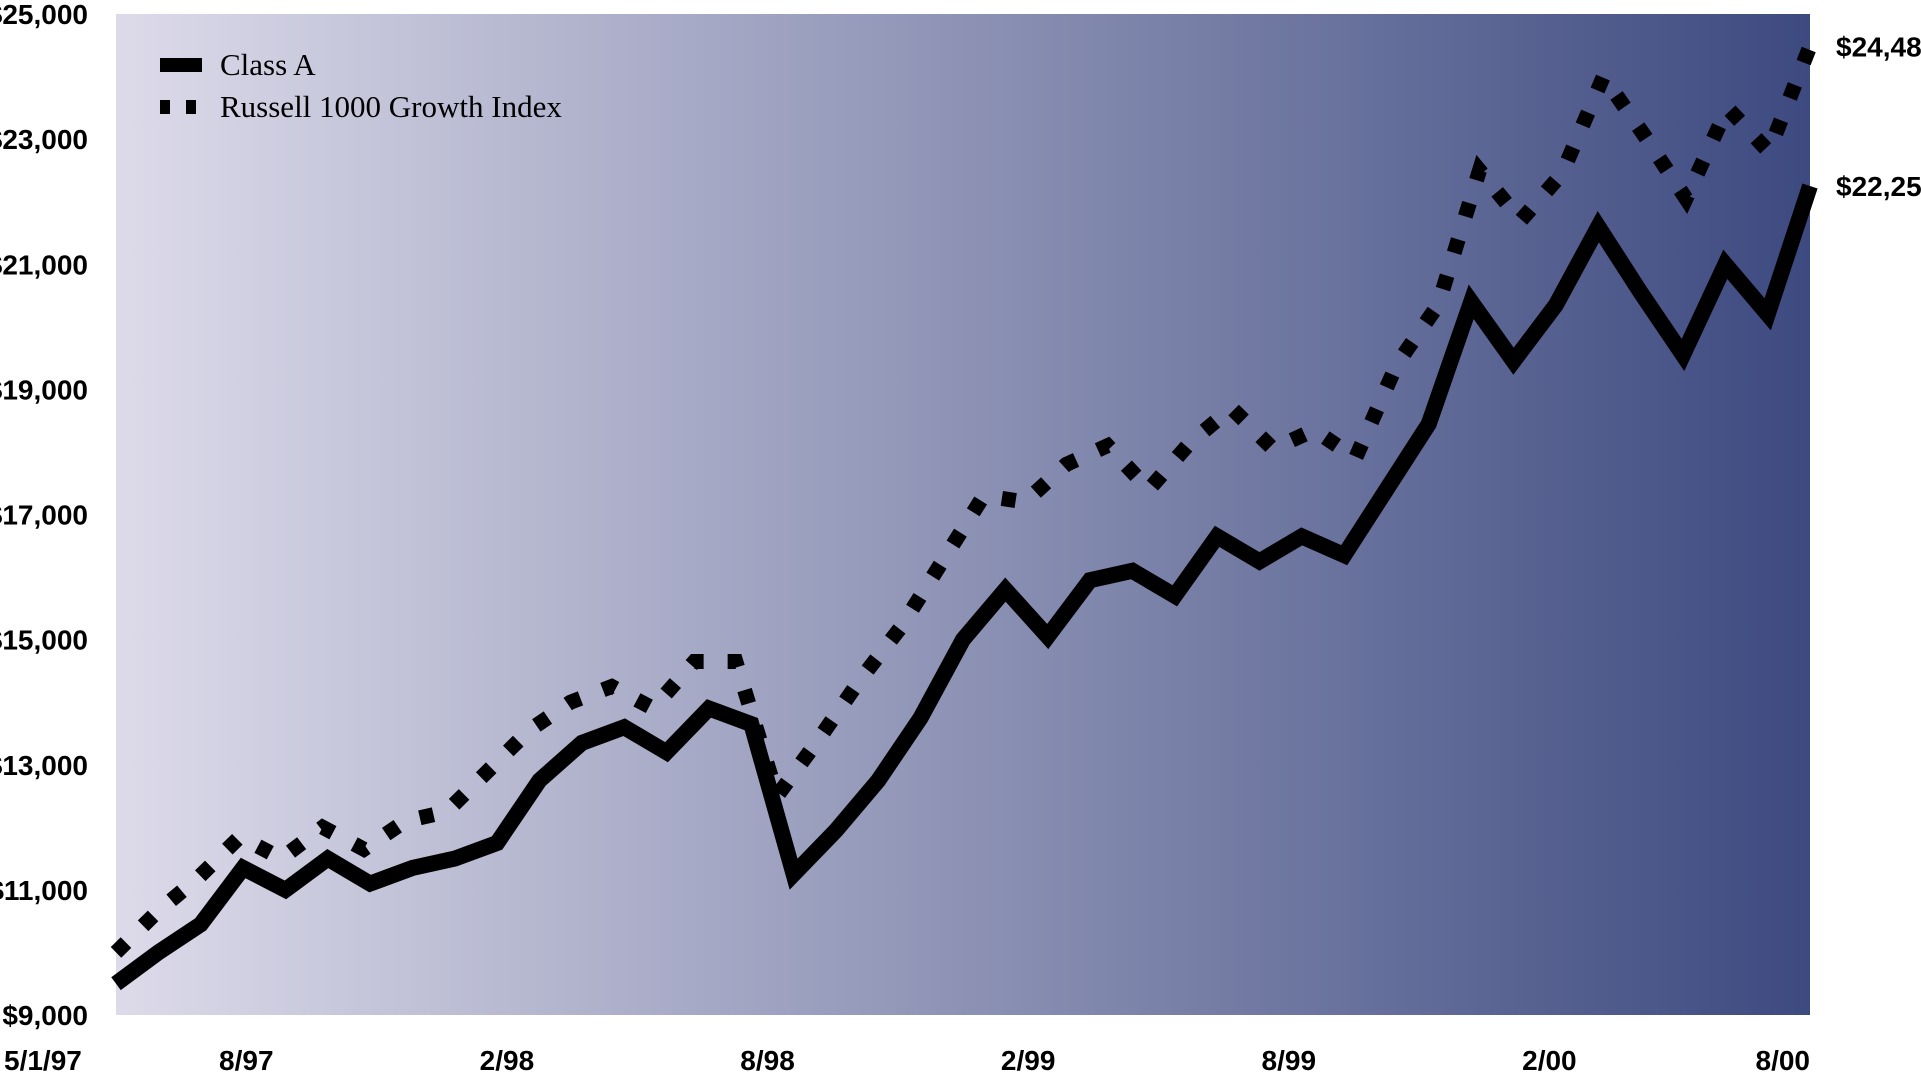  I want to click on y-tick-label: $19,000, so click(44, 389).